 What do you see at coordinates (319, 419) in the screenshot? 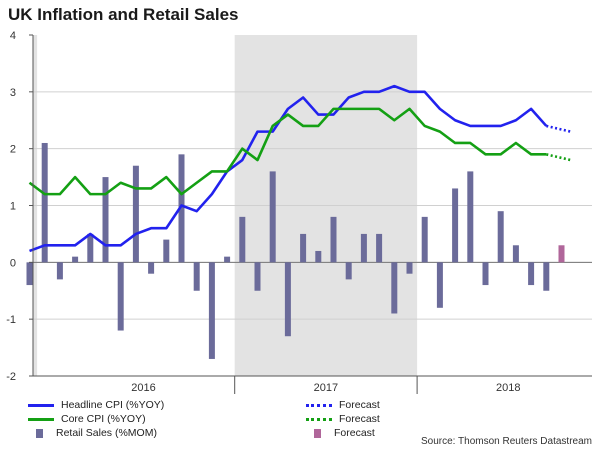
I see `core-forecast-swatch` at bounding box center [319, 419].